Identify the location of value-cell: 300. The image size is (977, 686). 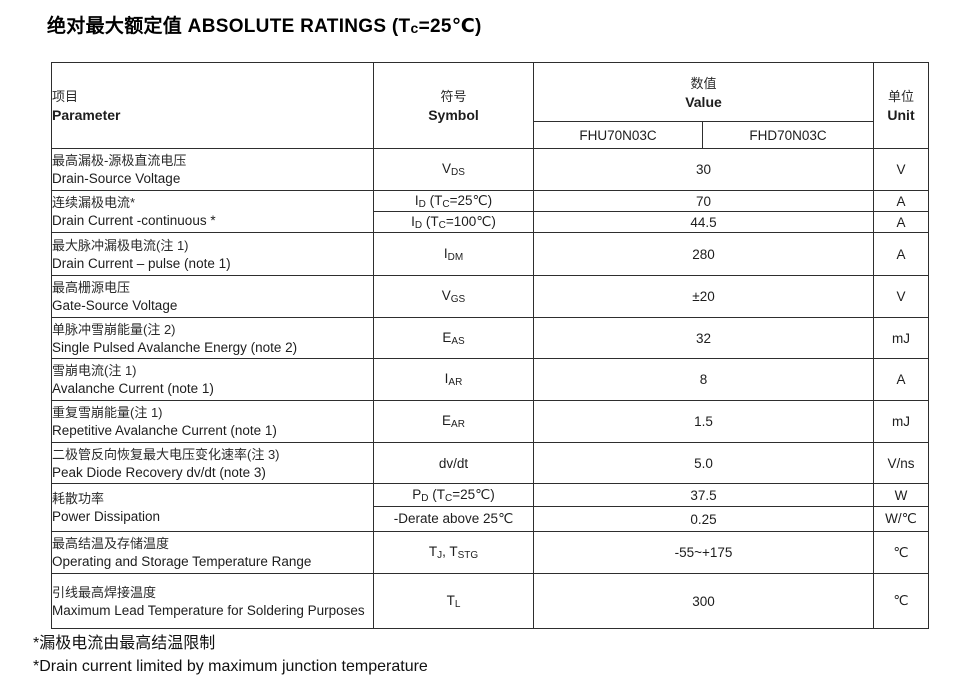
(703, 601).